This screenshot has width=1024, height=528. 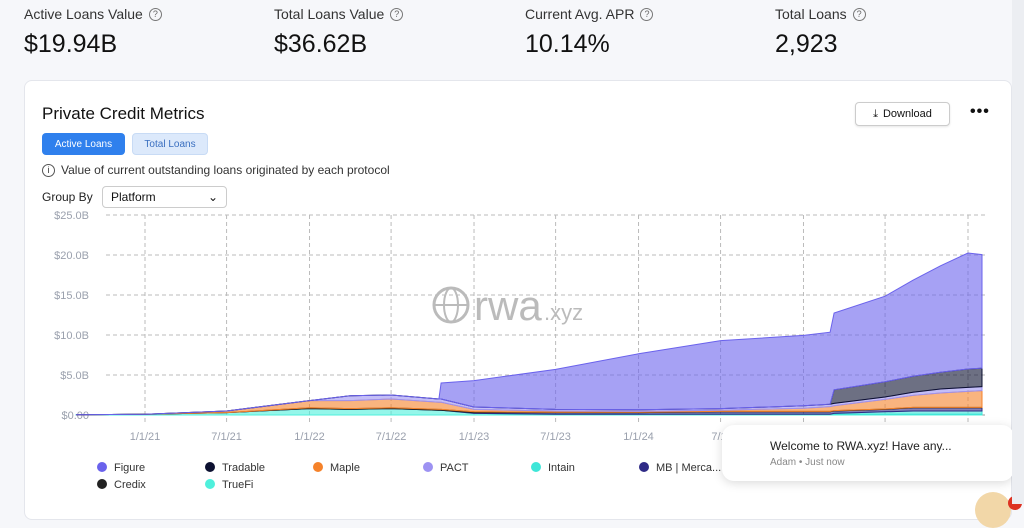 I want to click on y-tick-label: $0.00, so click(x=75, y=416).